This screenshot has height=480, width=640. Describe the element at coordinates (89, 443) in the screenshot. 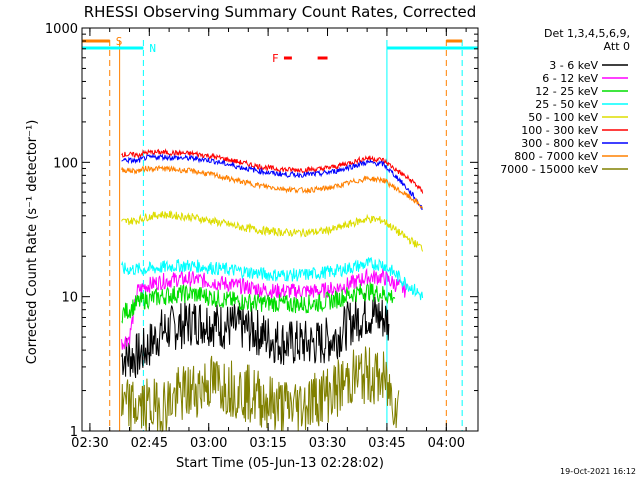

I see `x-tick-label: 02:30` at that location.